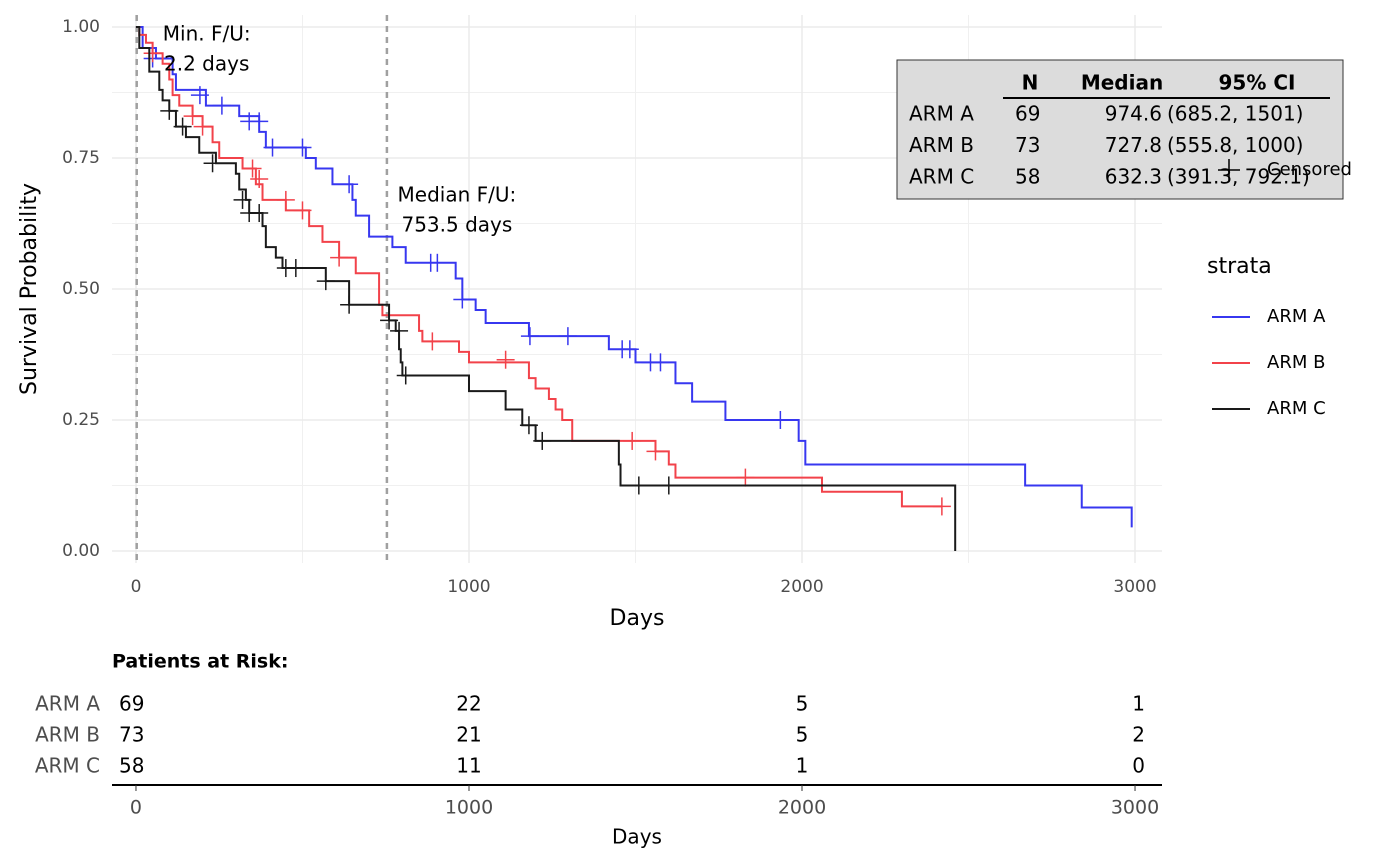 The height and width of the screenshot is (866, 1400). I want to click on y-tick-label: 1.00, so click(81, 27).